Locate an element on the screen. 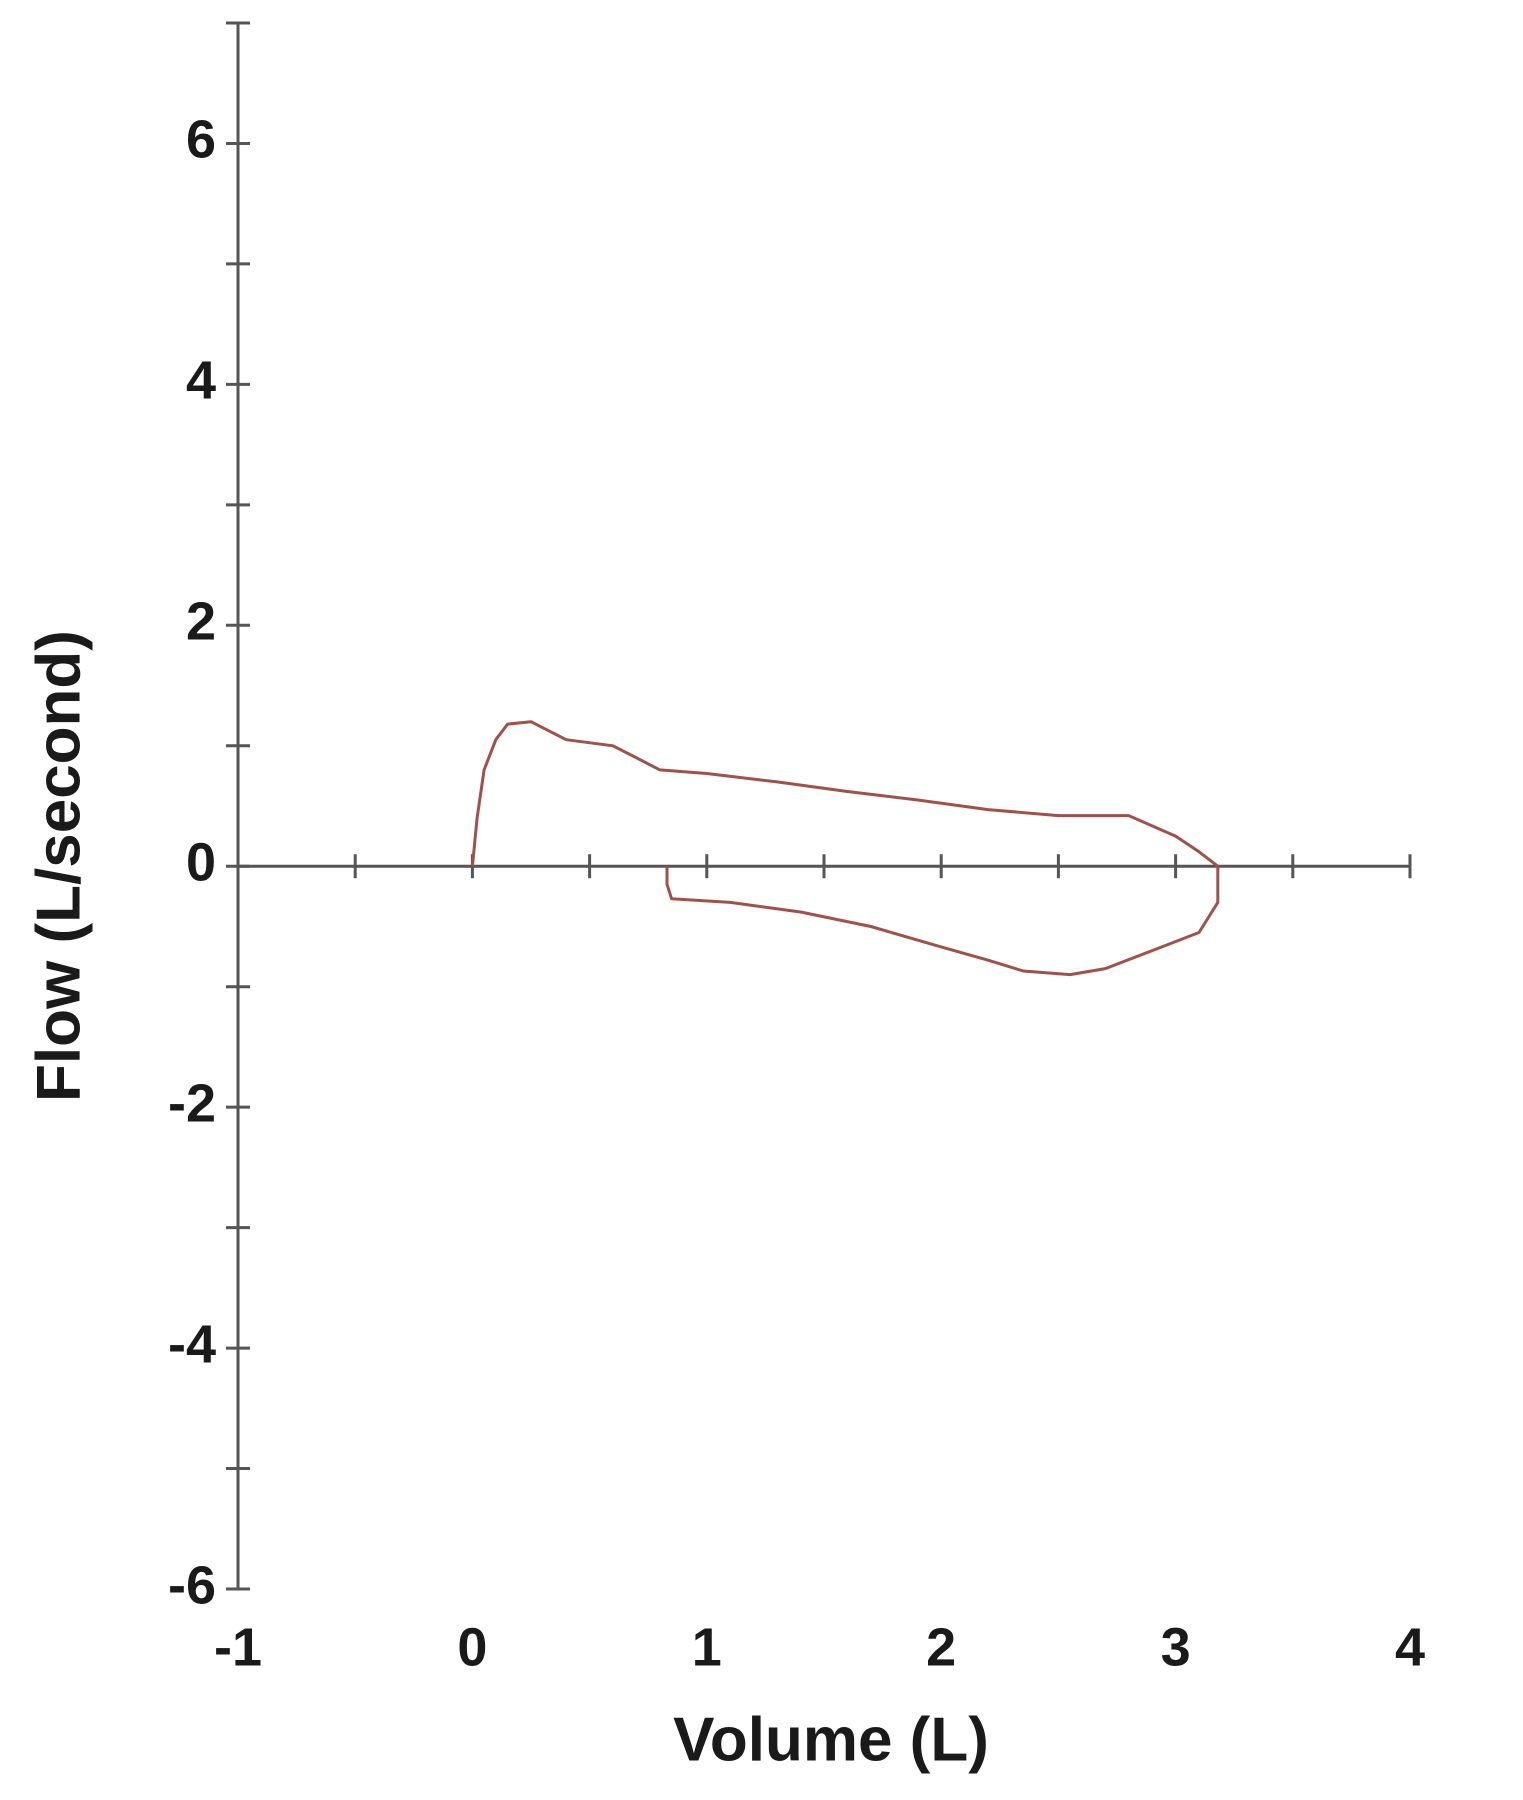 This screenshot has height=1800, width=1523. y-tick-label: 4 is located at coordinates (201, 381).